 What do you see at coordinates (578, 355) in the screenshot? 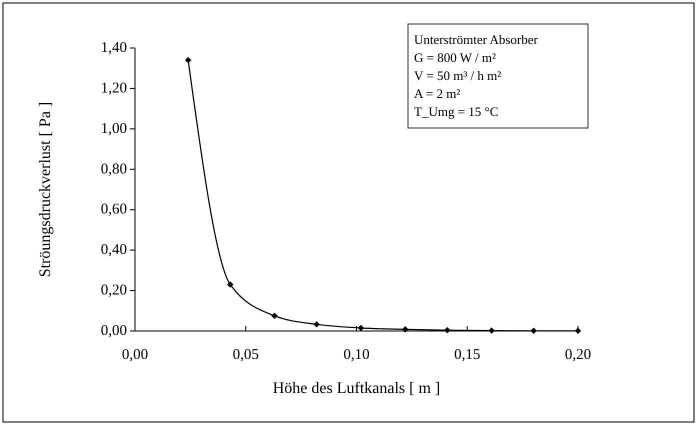
I see `x-tick-label: 0,20` at bounding box center [578, 355].